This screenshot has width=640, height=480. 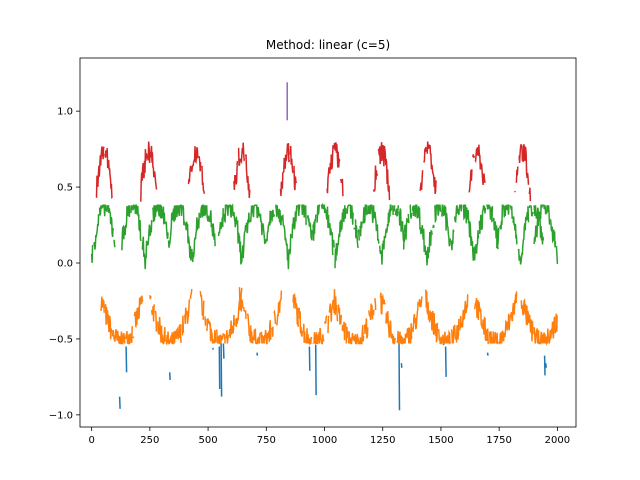 I want to click on y-tick-label-4: 1.0, so click(x=65, y=112).